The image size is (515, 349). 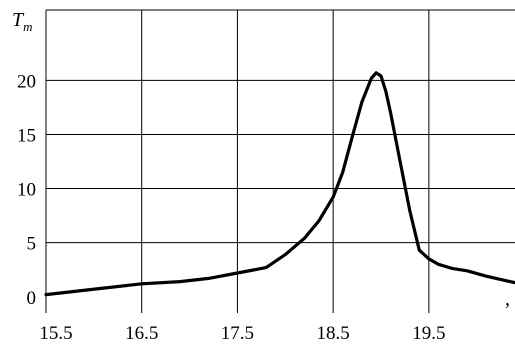 What do you see at coordinates (333, 333) in the screenshot?
I see `x-tick-label: 18.5` at bounding box center [333, 333].